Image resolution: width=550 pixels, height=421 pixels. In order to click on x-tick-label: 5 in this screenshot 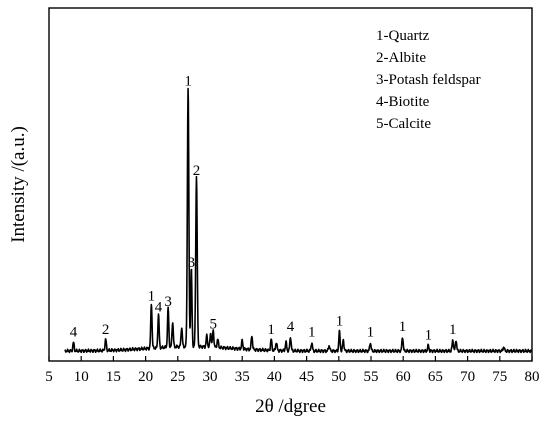, I will do `click(49, 377)`.